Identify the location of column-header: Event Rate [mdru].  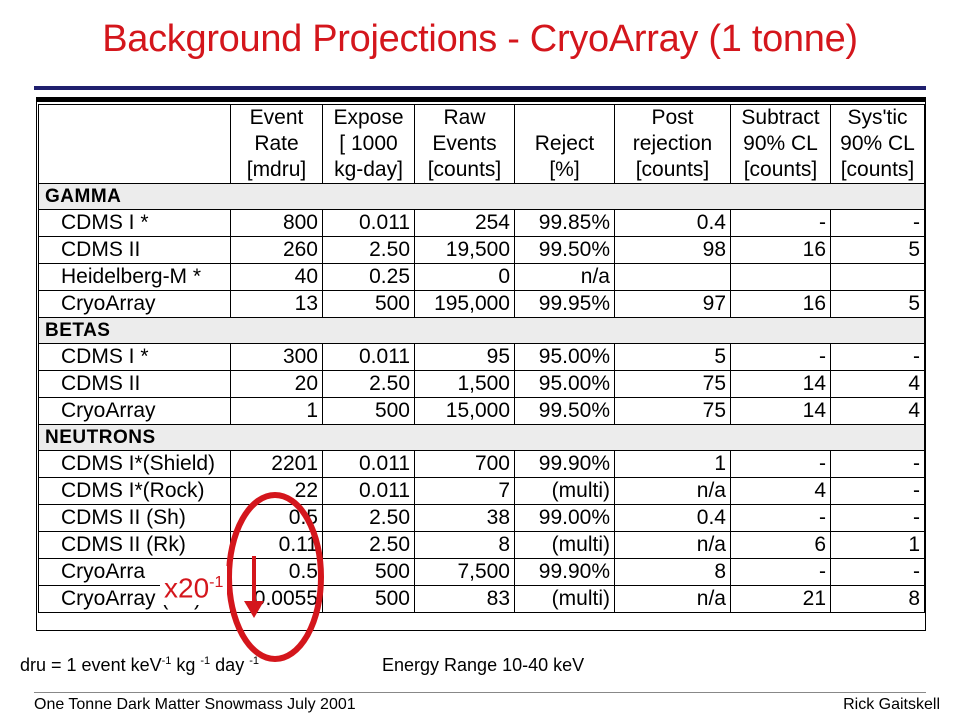
(276, 144).